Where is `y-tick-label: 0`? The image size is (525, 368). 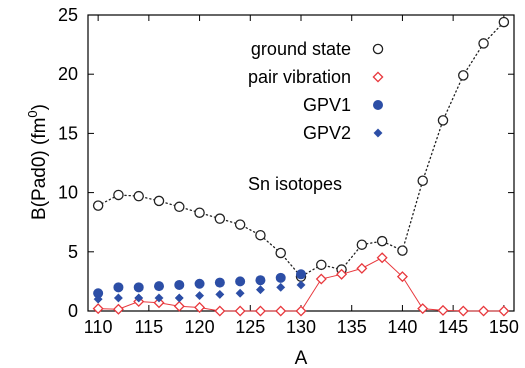 y-tick-label: 0 is located at coordinates (73, 311).